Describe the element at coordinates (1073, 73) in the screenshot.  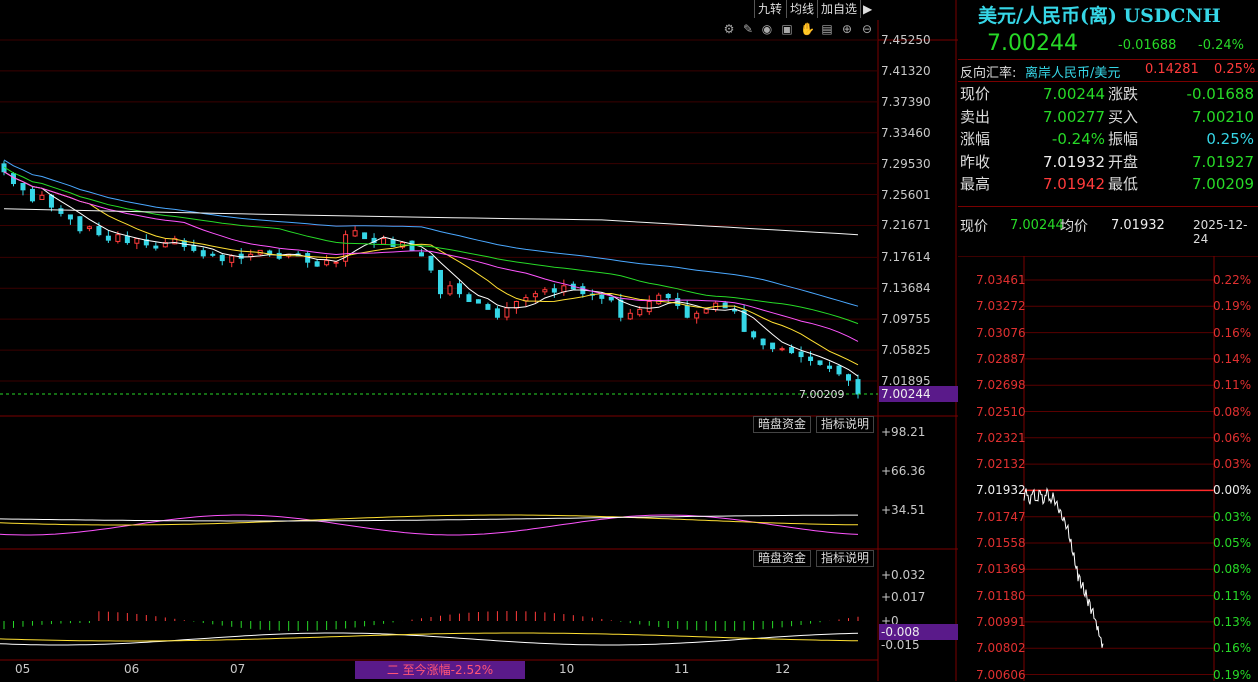
I see `reverse-rate-name: 离岸人民币/美元` at that location.